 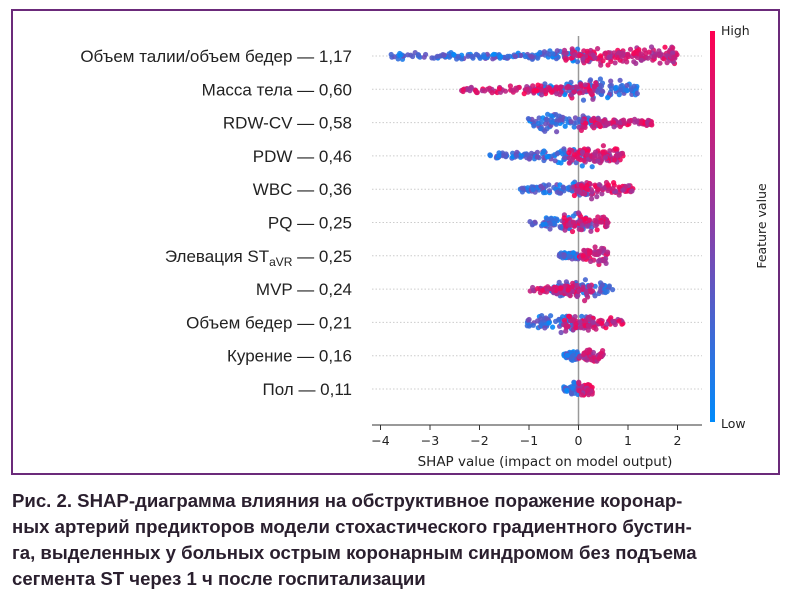 I want to click on x-tick-label: 0, so click(x=579, y=440).